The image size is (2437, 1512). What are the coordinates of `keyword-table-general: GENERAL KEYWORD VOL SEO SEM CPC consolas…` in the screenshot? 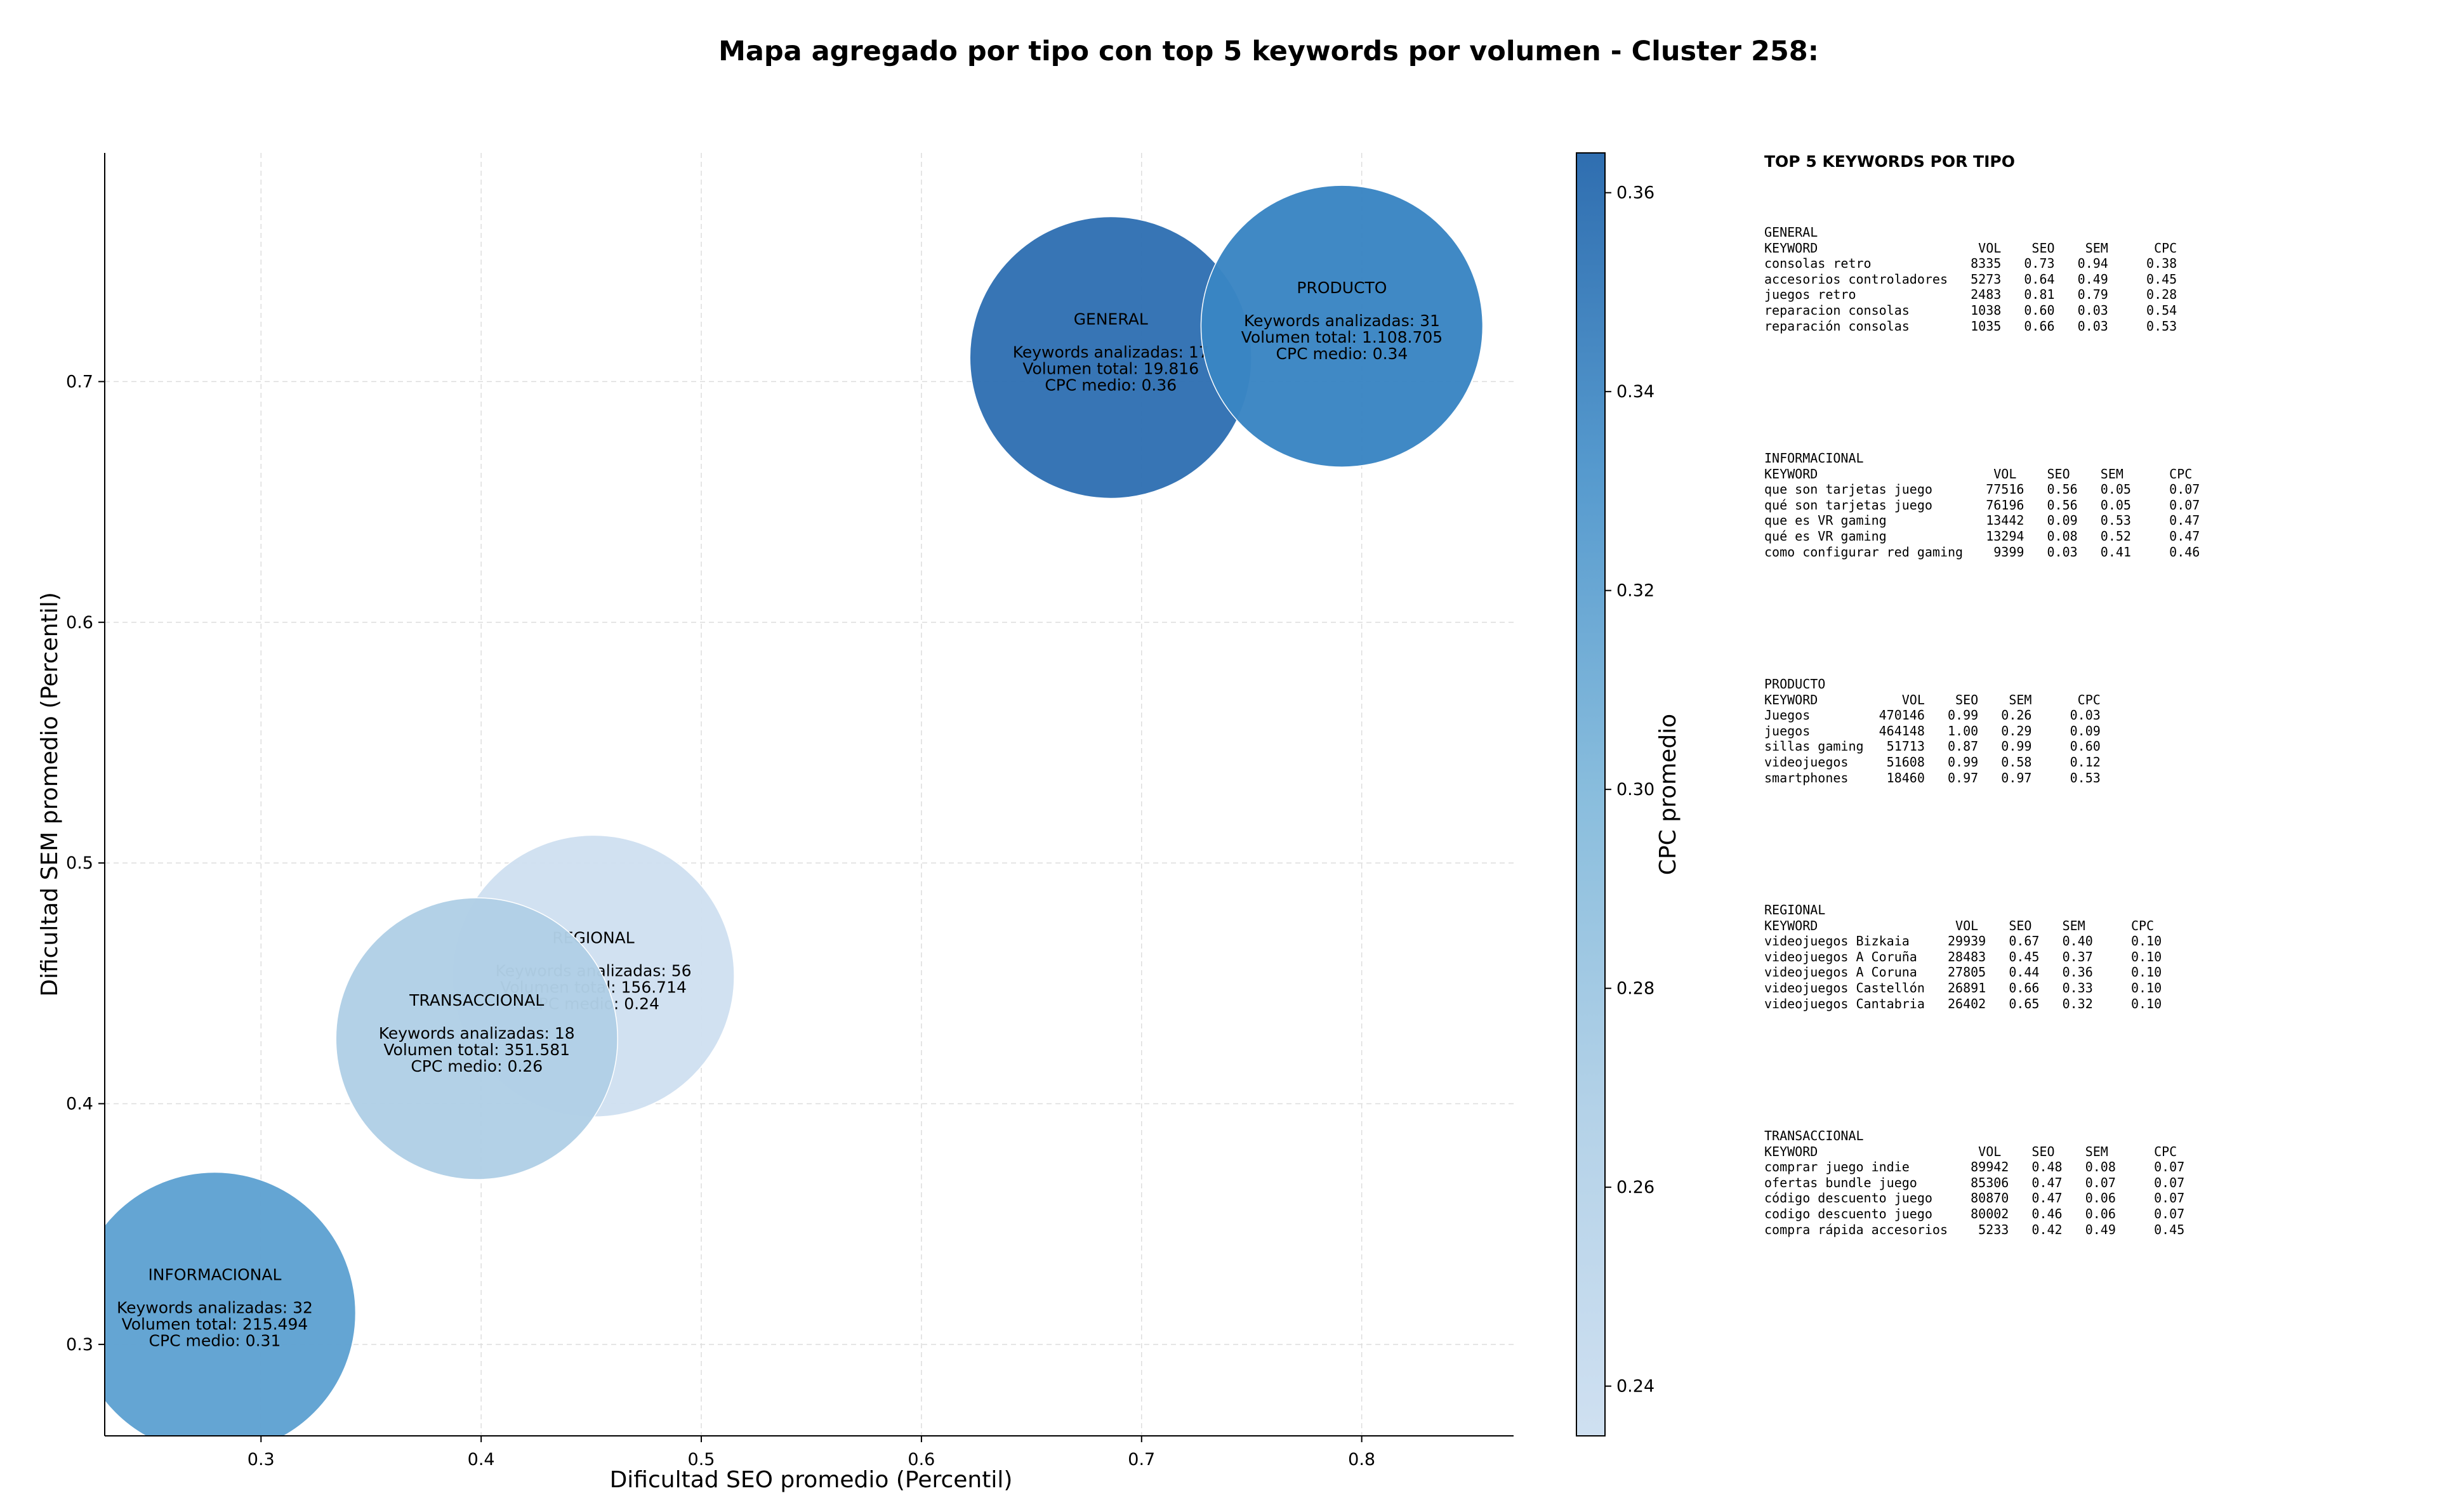 It's located at (1970, 280).